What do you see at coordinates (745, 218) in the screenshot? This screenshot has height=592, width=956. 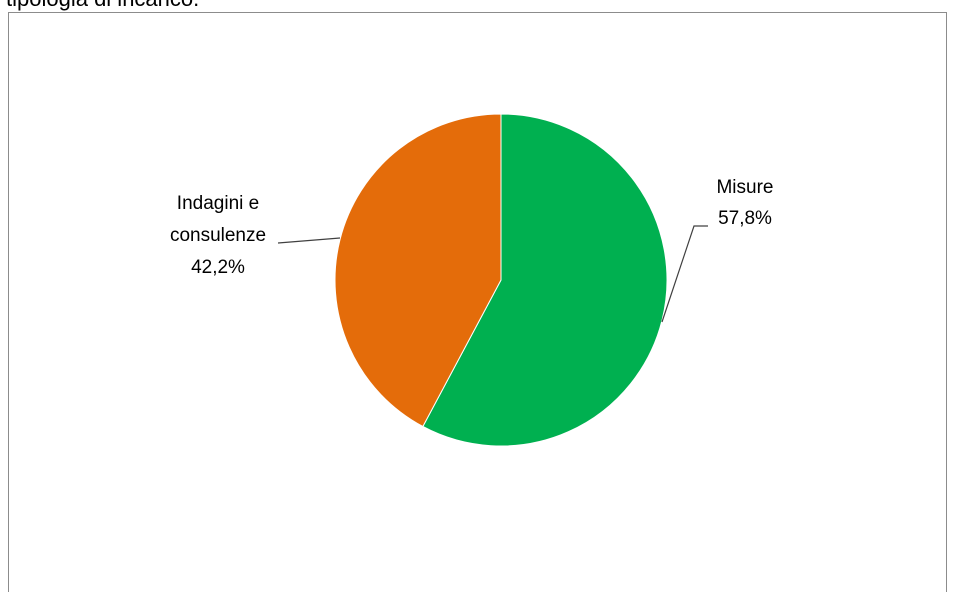 I see `data-label-misure-value: 57,8%` at bounding box center [745, 218].